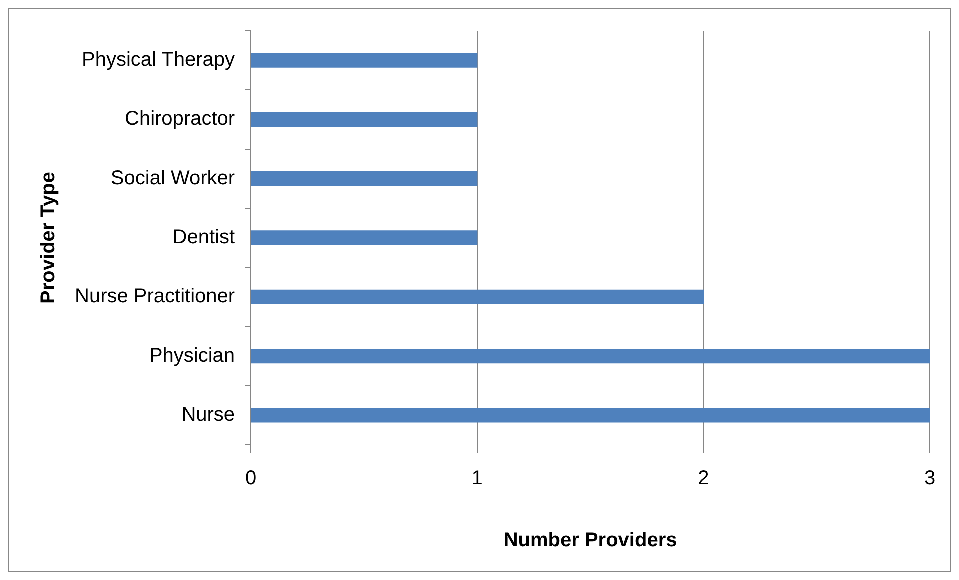 The width and height of the screenshot is (959, 580). I want to click on x-tick-label: 1, so click(477, 479).